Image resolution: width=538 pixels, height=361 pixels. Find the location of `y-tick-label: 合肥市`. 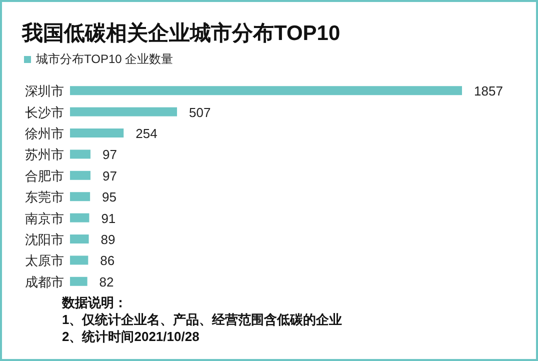

y-tick-label: 合肥市 is located at coordinates (44, 176).